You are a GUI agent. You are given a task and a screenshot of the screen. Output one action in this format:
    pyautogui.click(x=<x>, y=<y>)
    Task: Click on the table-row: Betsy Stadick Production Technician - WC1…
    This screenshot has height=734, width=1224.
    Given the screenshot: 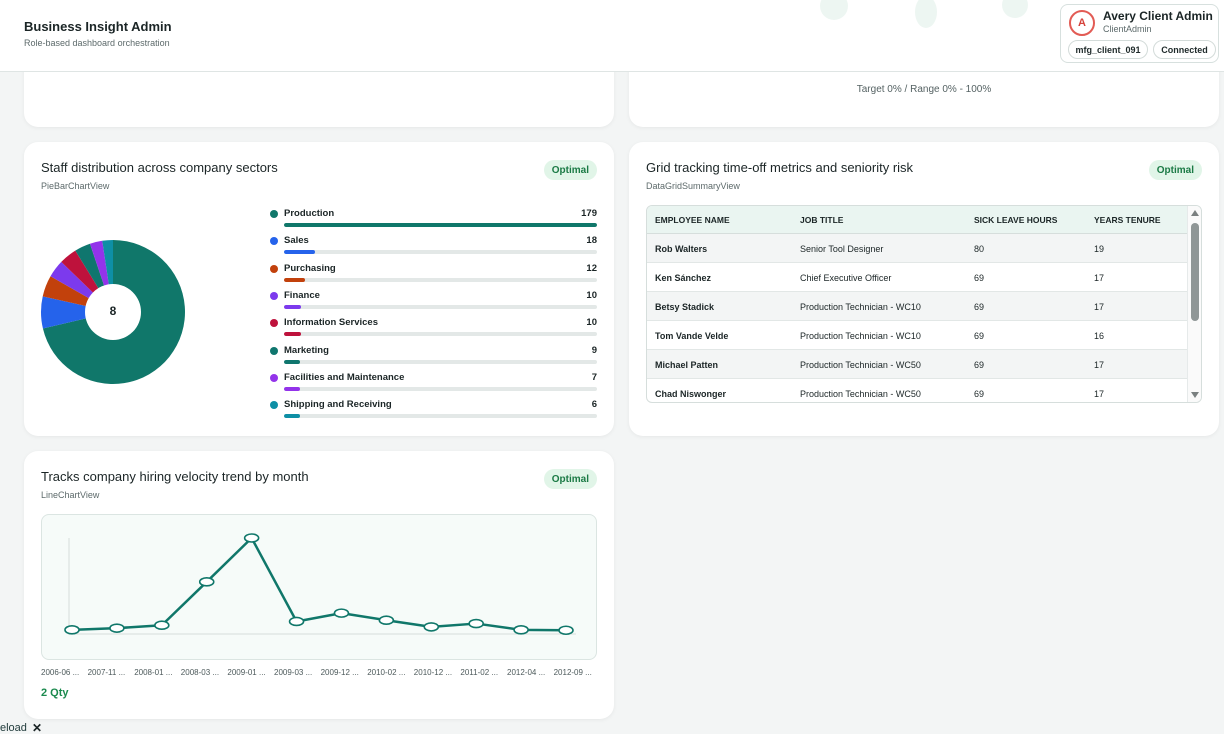 What is the action you would take?
    pyautogui.click(x=917, y=306)
    